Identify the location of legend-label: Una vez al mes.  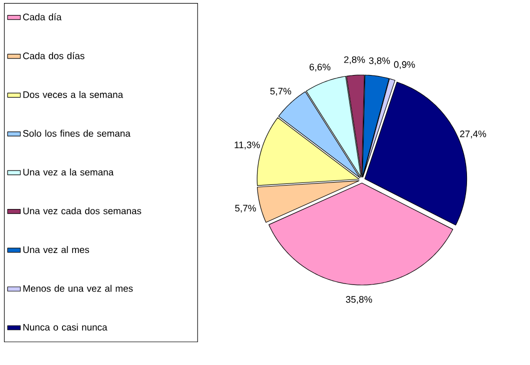
(56, 250).